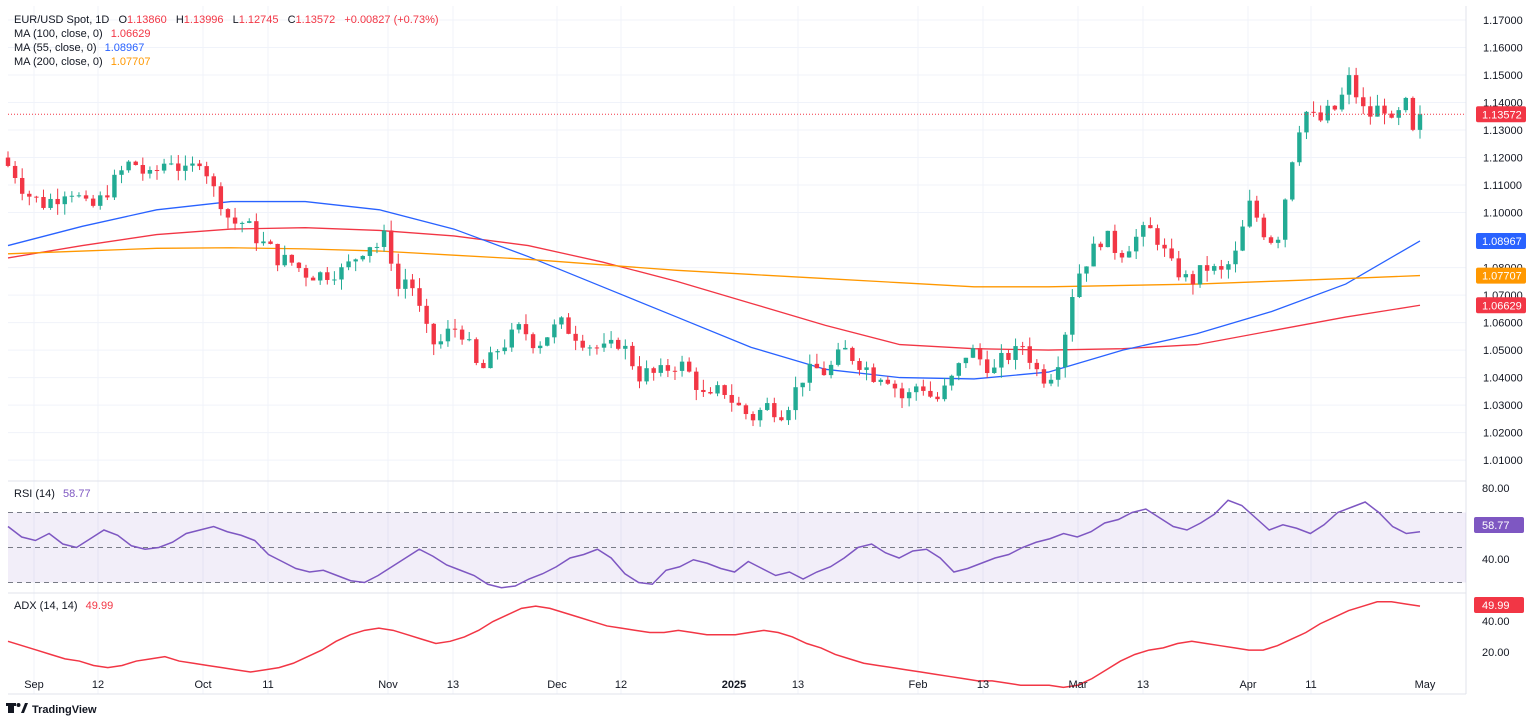 The image size is (1536, 722). I want to click on x-tick: Sep, so click(34, 685).